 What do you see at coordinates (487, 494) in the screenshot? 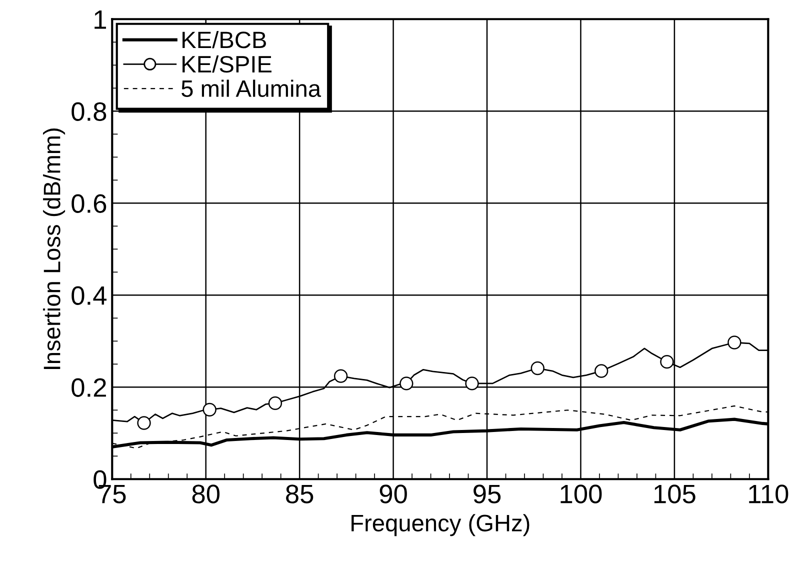
I see `x-tick-label: 95` at bounding box center [487, 494].